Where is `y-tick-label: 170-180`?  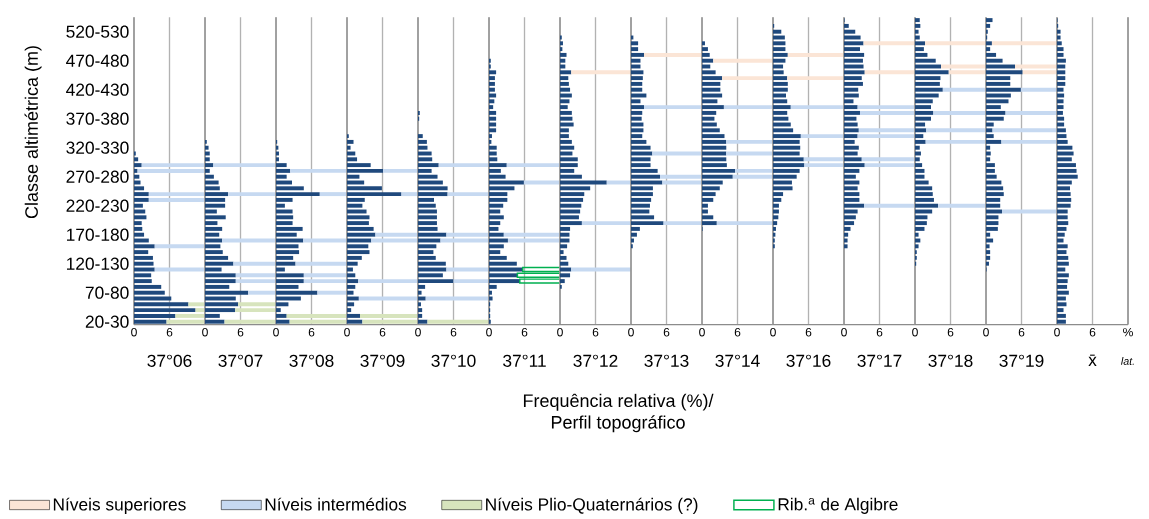 y-tick-label: 170-180 is located at coordinates (98, 234).